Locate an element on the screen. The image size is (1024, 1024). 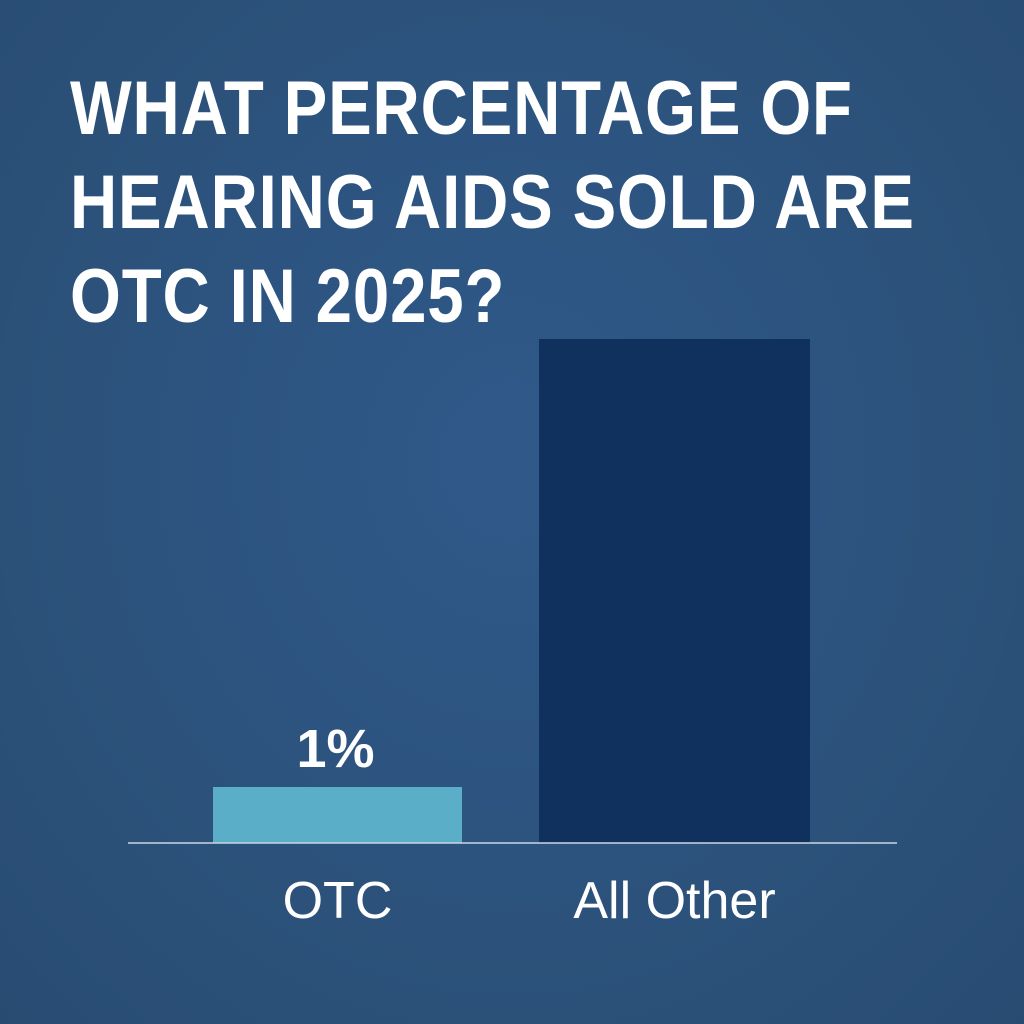
labels-group: OTC 1% All Other is located at coordinates (529, 824).